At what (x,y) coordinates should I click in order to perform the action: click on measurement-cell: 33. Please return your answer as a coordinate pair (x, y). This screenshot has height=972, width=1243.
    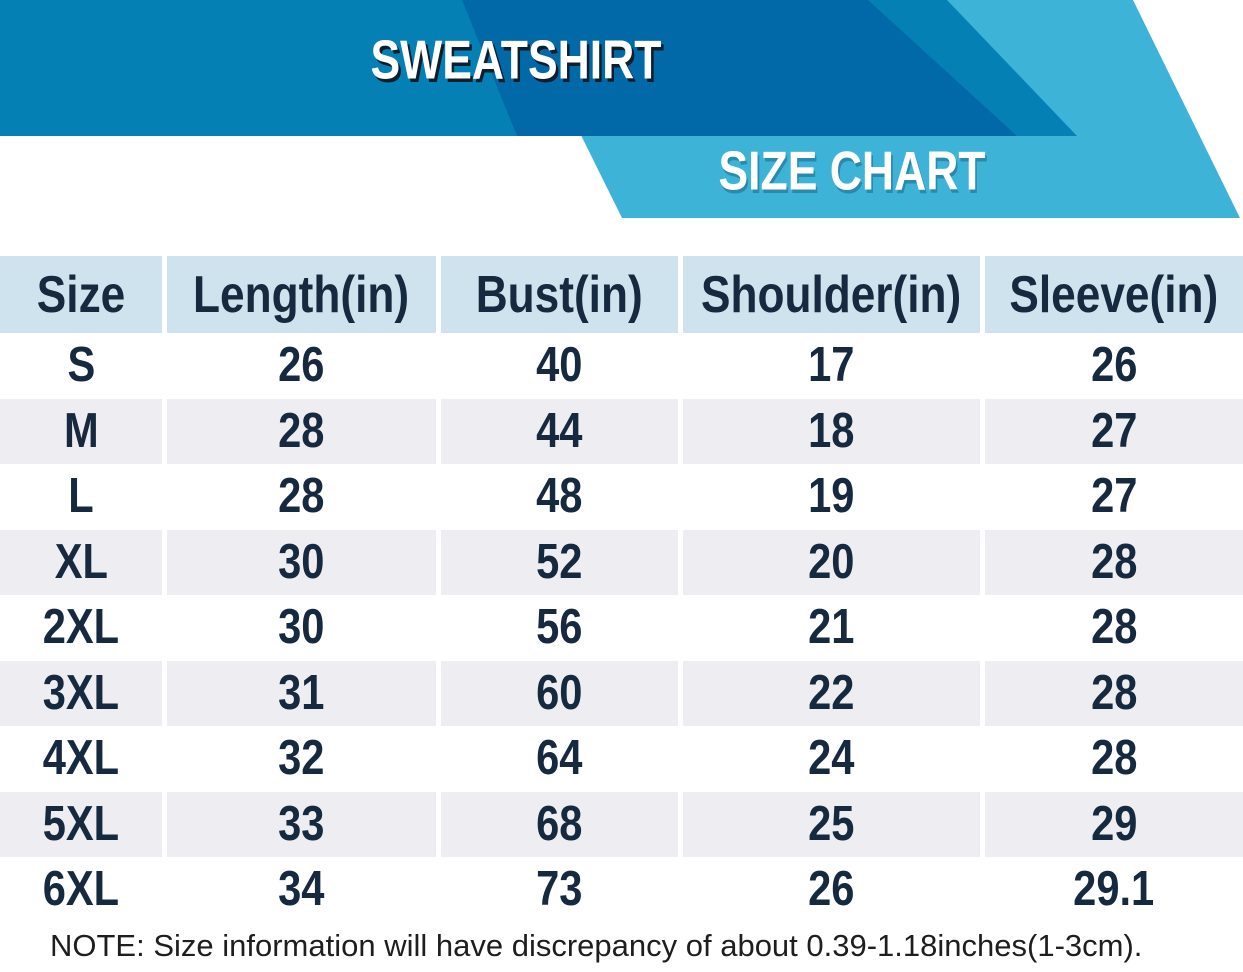
    Looking at the image, I should click on (301, 824).